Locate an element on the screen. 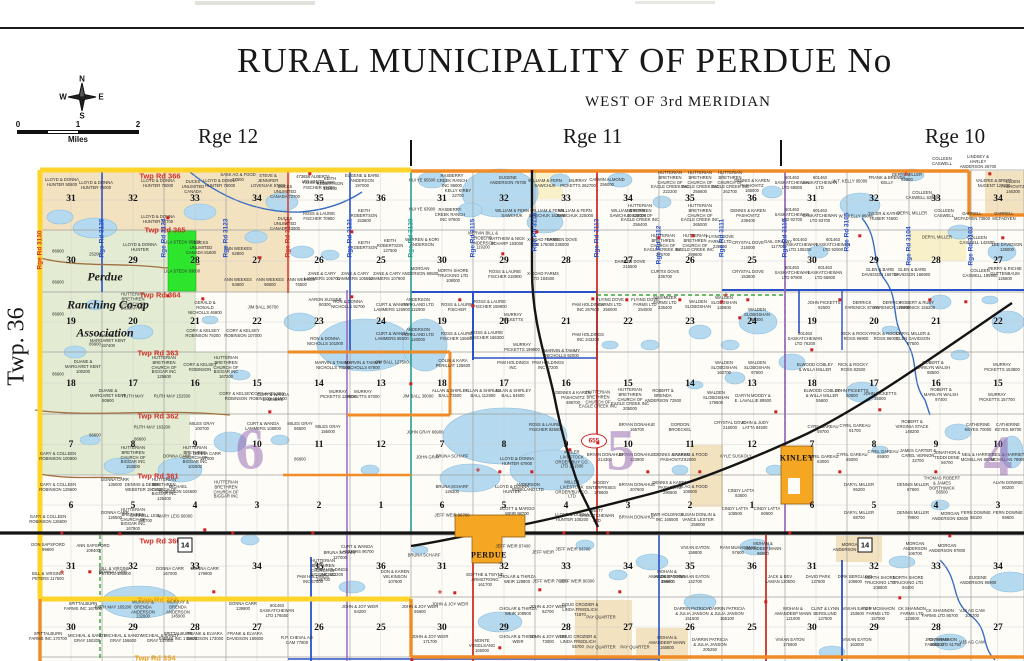 Image resolution: width=1024 pixels, height=661 pixels. parcel-label: DON SAPSFORD 99600 is located at coordinates (48, 547).